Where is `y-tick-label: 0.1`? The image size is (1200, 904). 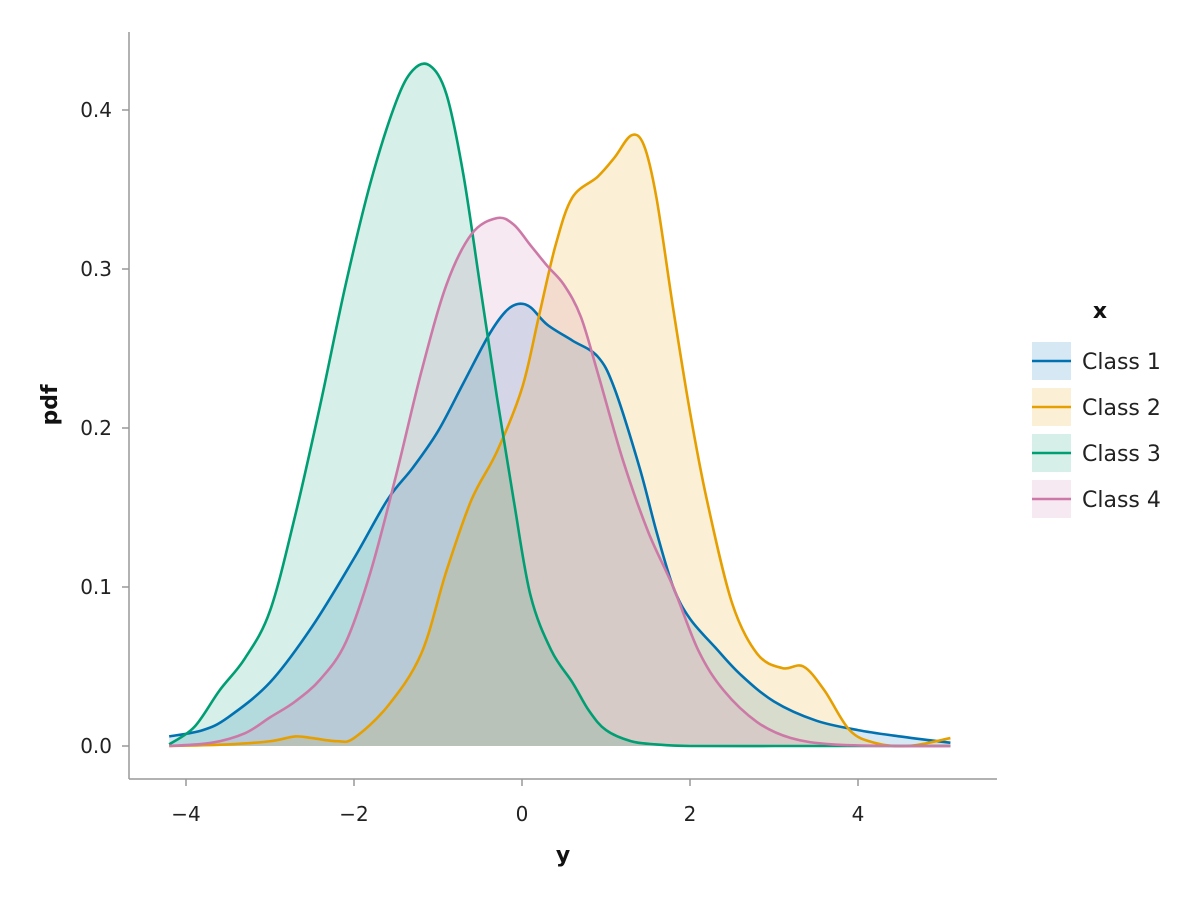 y-tick-label: 0.1 is located at coordinates (96, 587).